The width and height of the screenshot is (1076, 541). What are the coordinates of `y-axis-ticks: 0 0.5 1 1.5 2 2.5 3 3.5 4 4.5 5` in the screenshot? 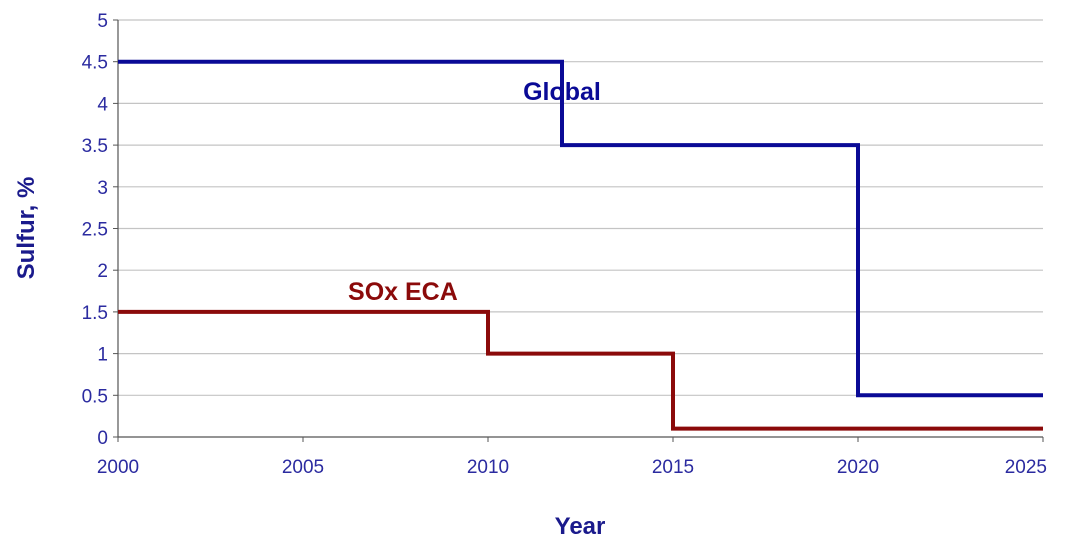 It's located at (100, 230).